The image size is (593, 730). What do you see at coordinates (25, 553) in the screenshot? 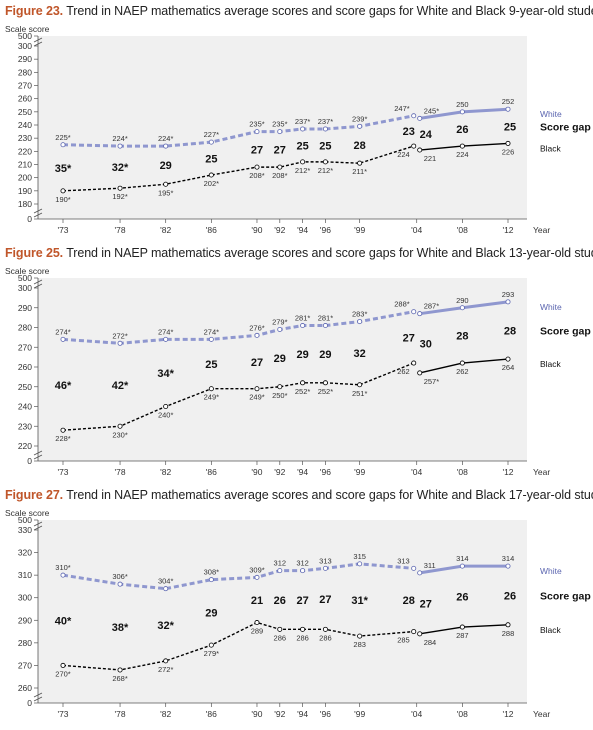
I see `y-tick-label: 320` at bounding box center [25, 553].